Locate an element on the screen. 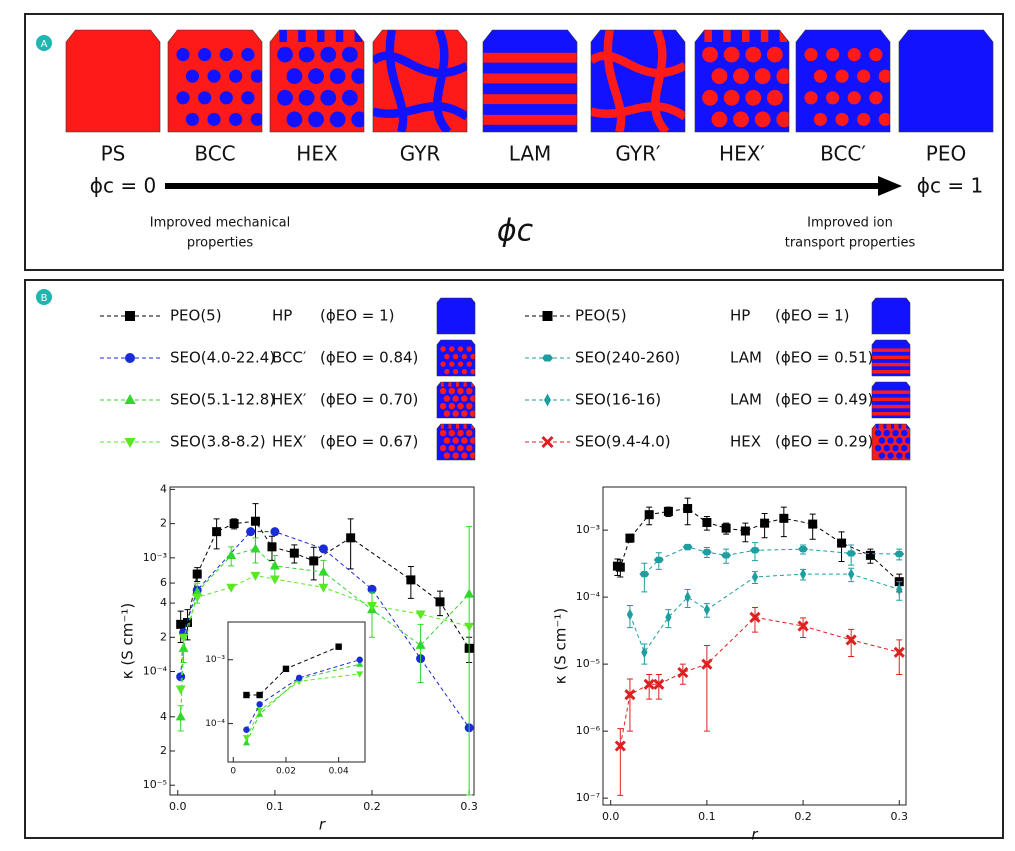 The image size is (1015, 851). y-tick-label: 4 is located at coordinates (163, 716).